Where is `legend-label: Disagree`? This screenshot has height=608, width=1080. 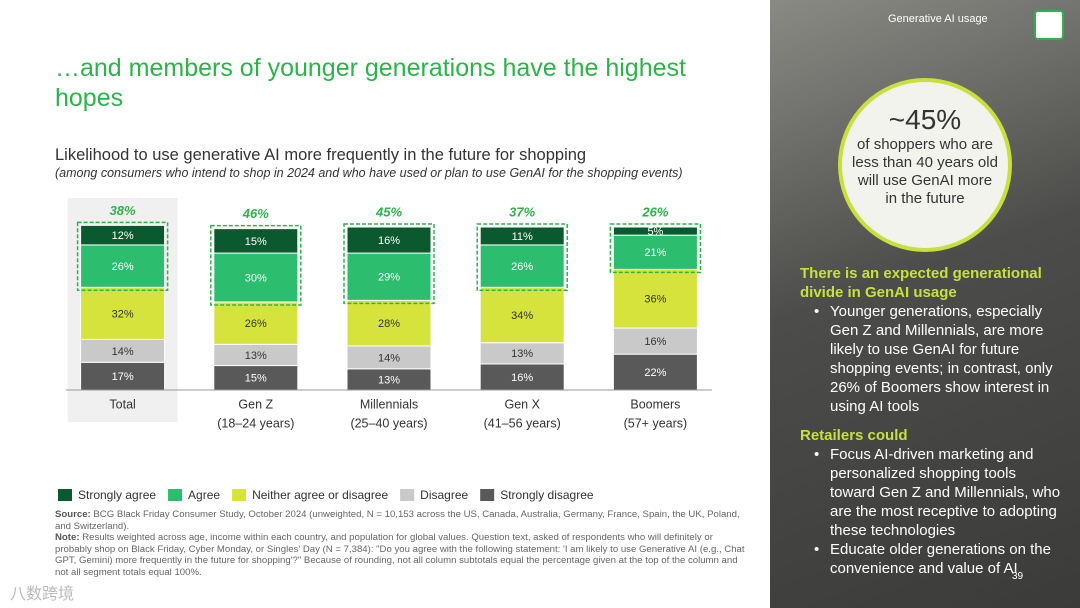 legend-label: Disagree is located at coordinates (444, 495).